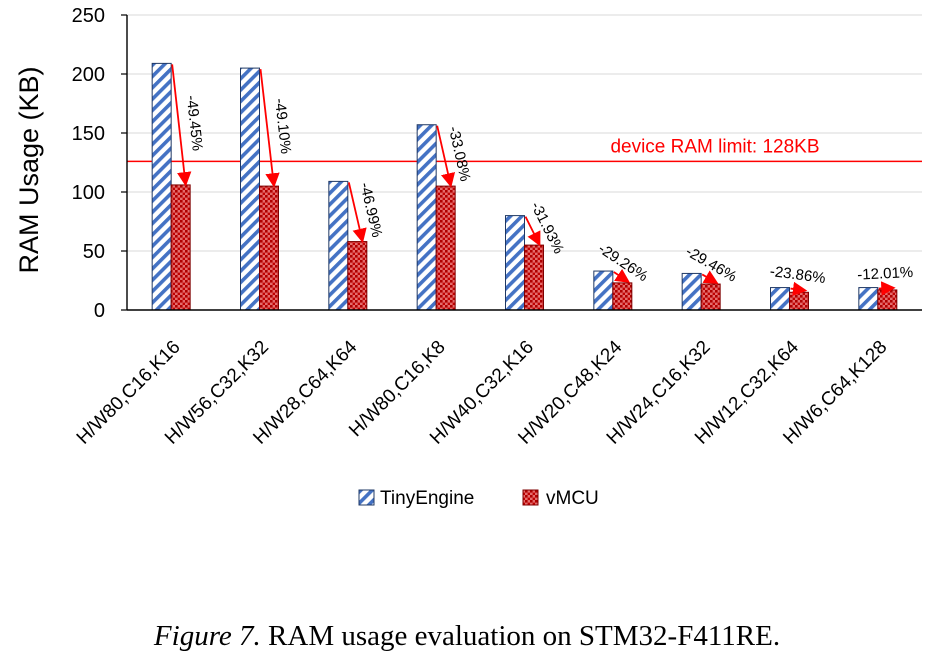  I want to click on legend-label-vmcu: vMCU, so click(572, 498).